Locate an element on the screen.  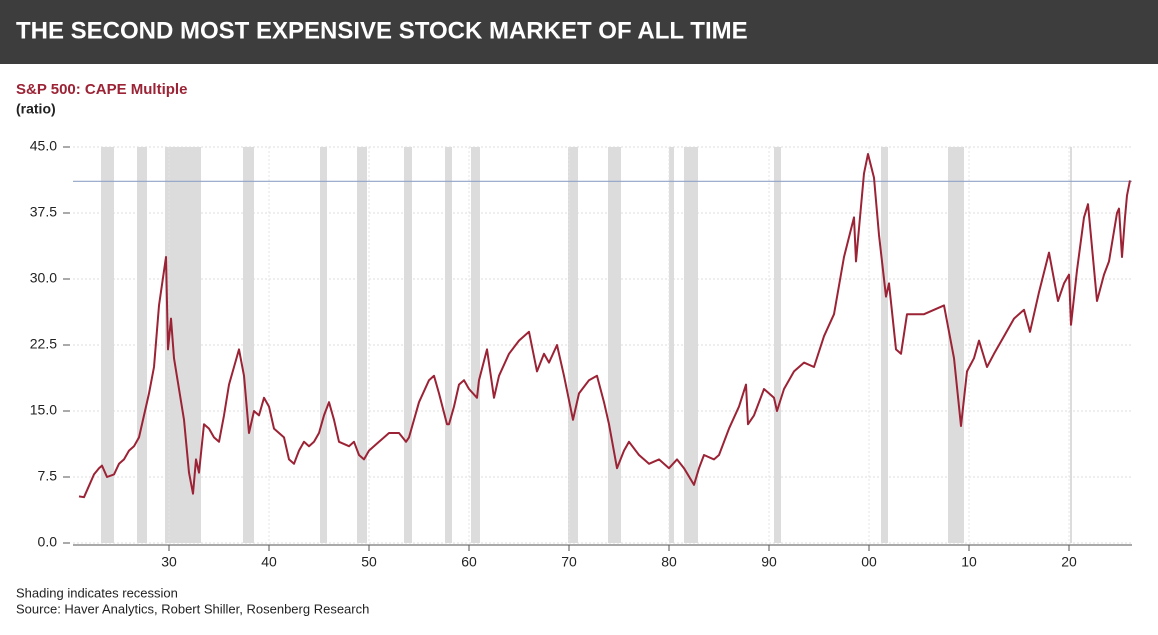
x-tick-label: 60 is located at coordinates (469, 562).